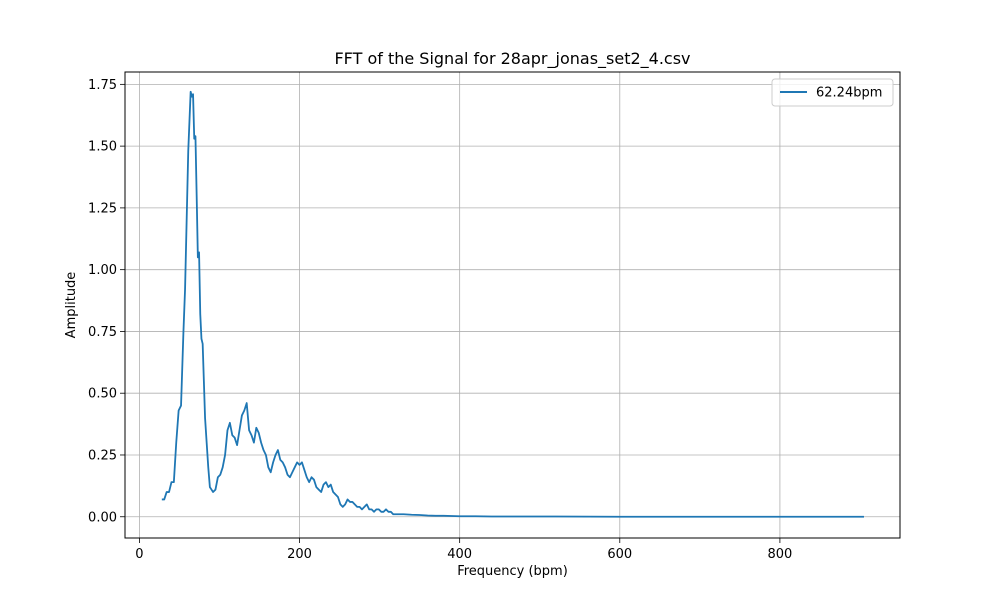  What do you see at coordinates (849, 93) in the screenshot?
I see `legend-entry-label: 62.24bpm` at bounding box center [849, 93].